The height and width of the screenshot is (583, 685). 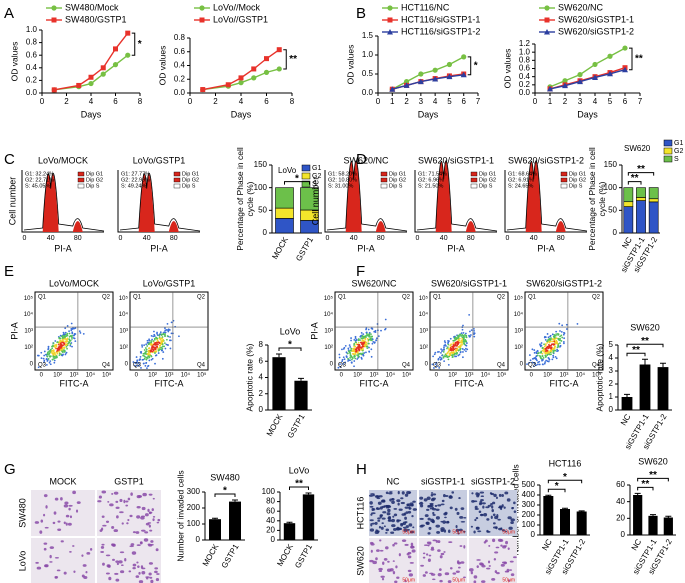 What do you see at coordinates (316, 168) in the screenshot?
I see `legend-label: G1` at bounding box center [316, 168].